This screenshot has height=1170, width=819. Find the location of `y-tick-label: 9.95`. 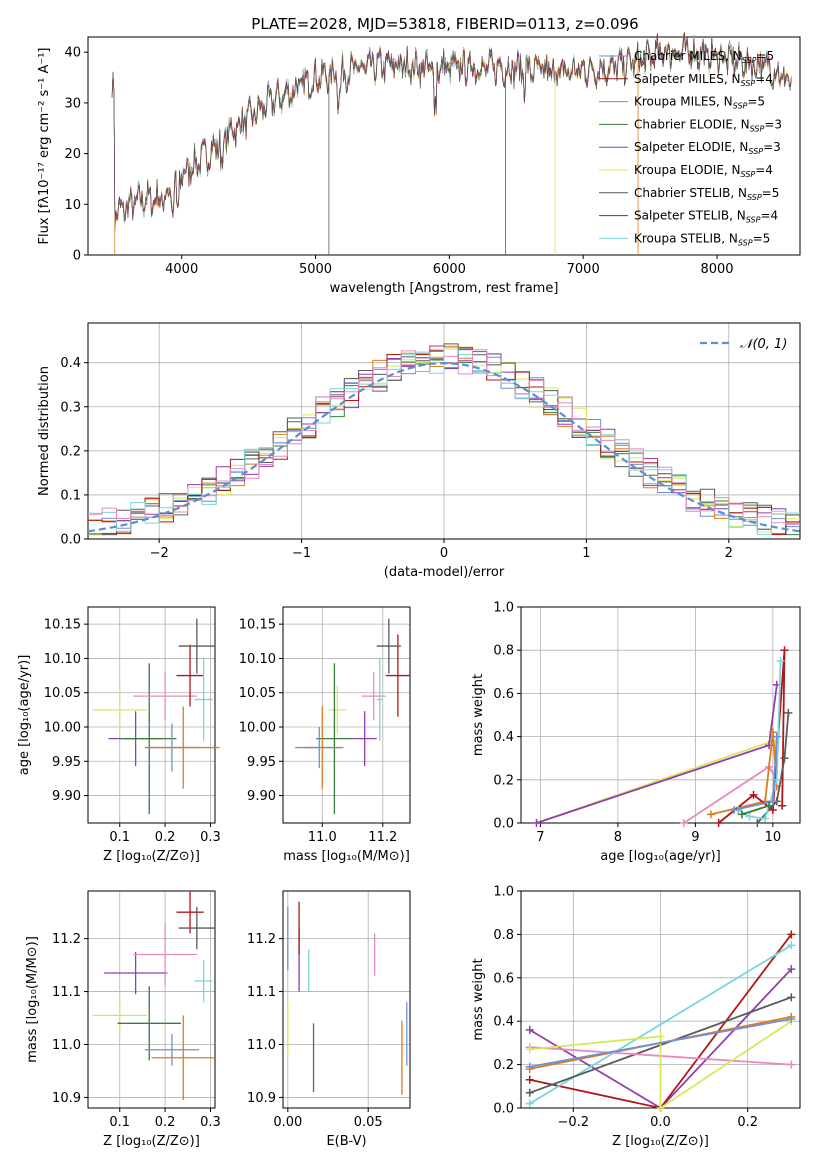

y-tick-label: 9.95 is located at coordinates (66, 762).